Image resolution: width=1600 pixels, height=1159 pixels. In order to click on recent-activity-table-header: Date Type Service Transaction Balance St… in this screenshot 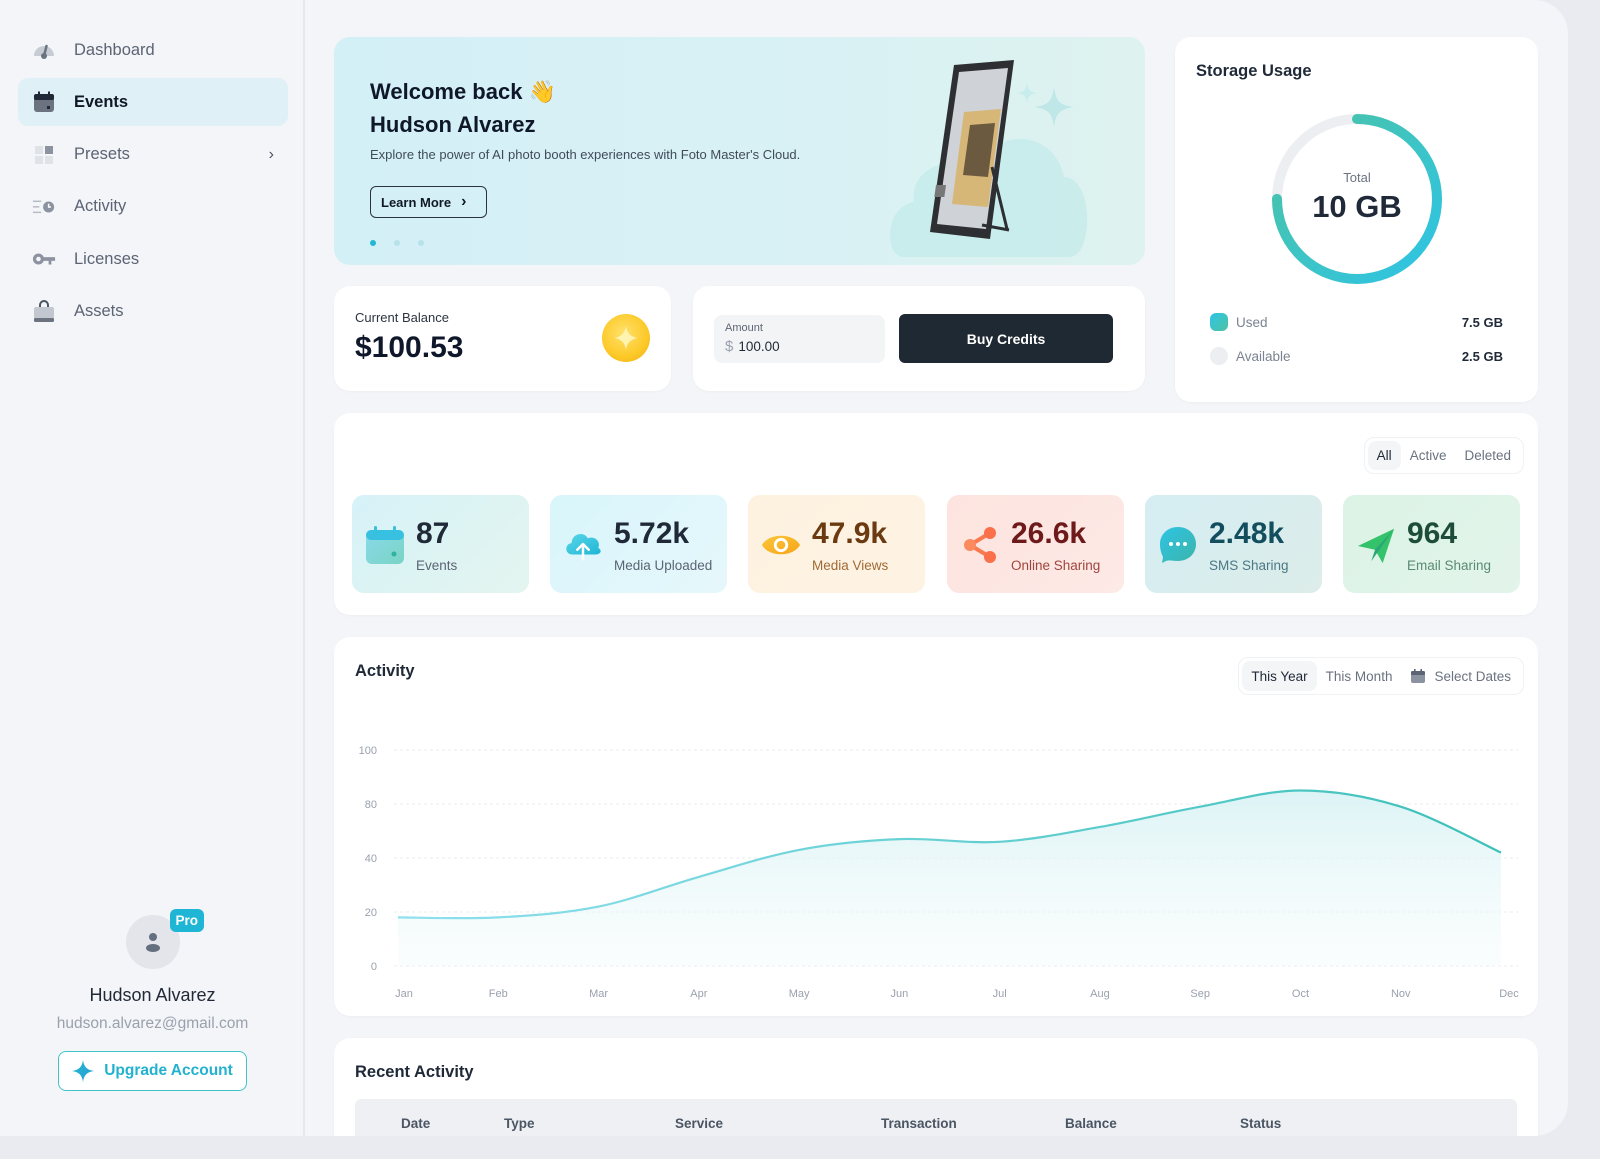, I will do `click(936, 1117)`.